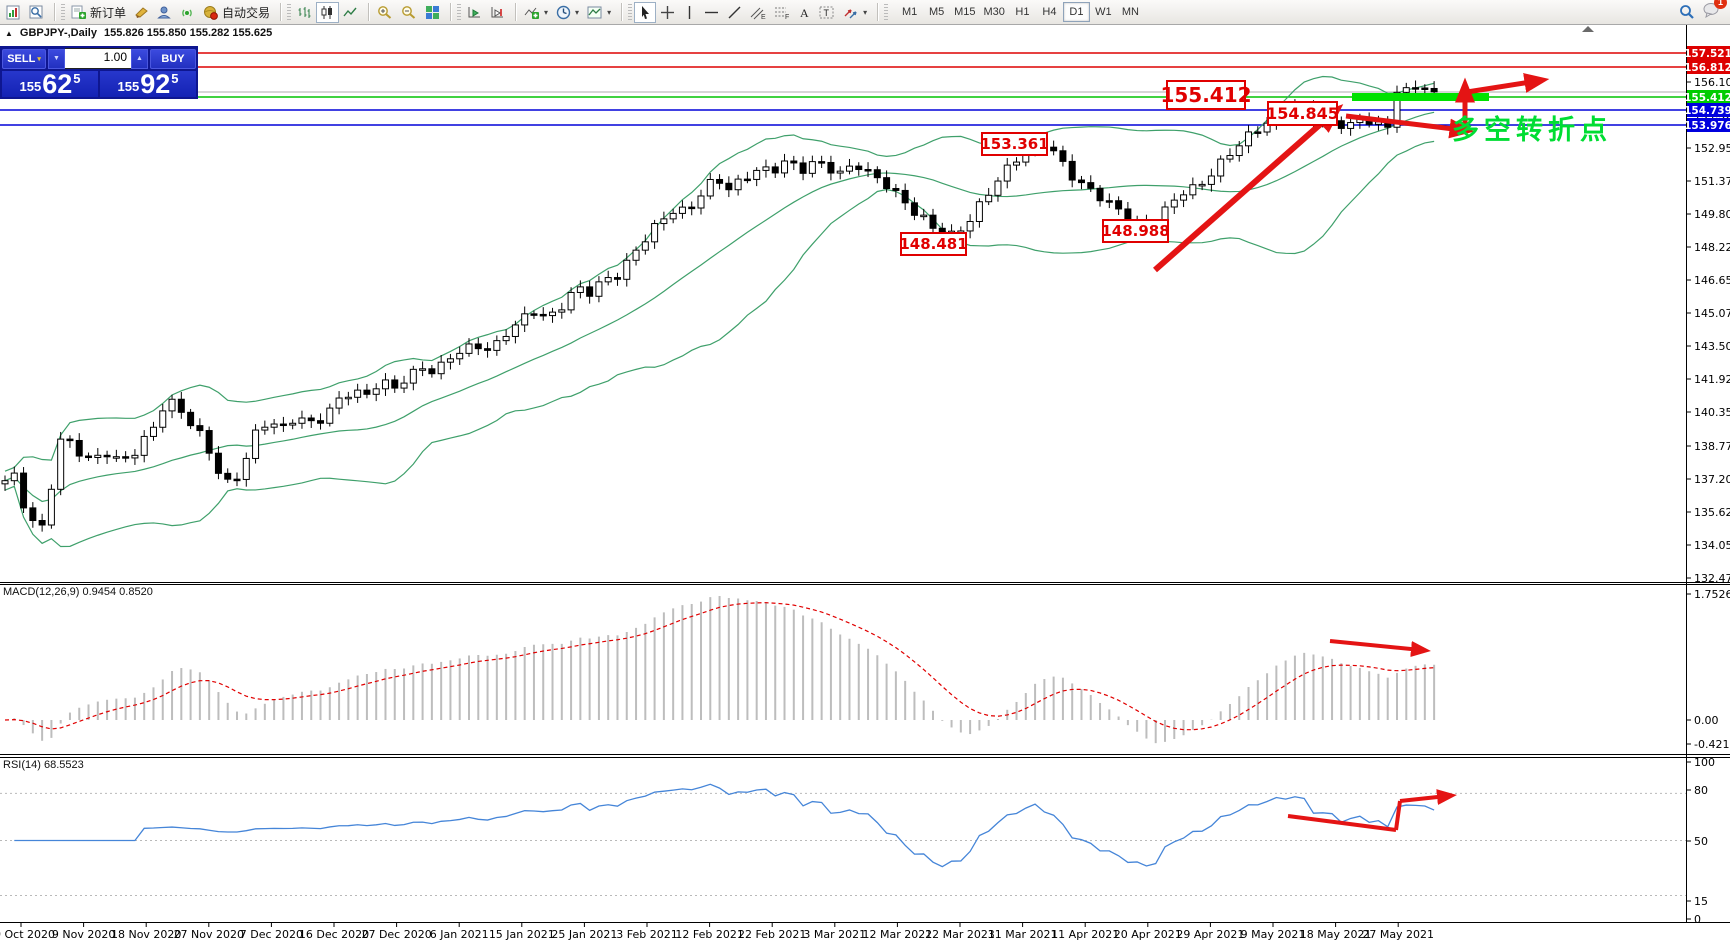 This screenshot has height=941, width=1730. Describe the element at coordinates (1707, 68) in the screenshot. I see `svg-text: 156.812` at that location.